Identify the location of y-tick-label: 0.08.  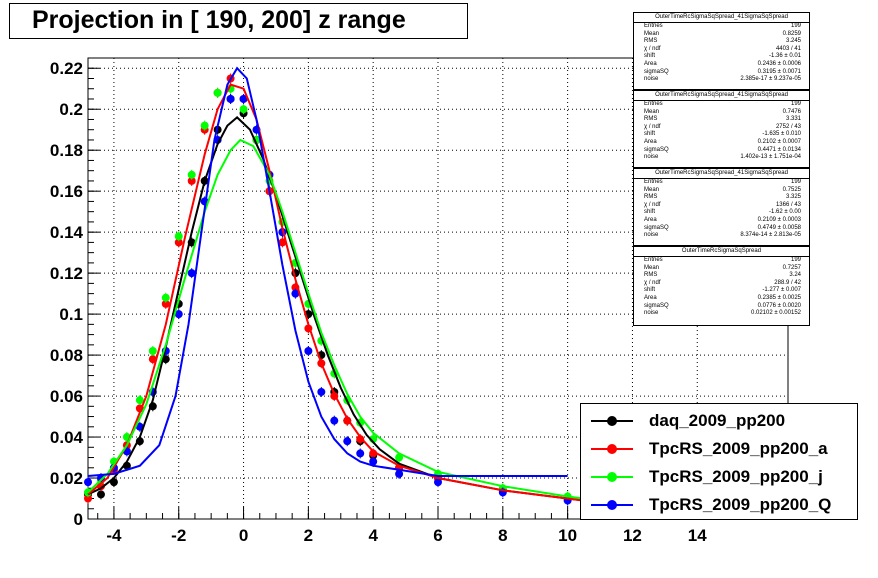
(66, 355).